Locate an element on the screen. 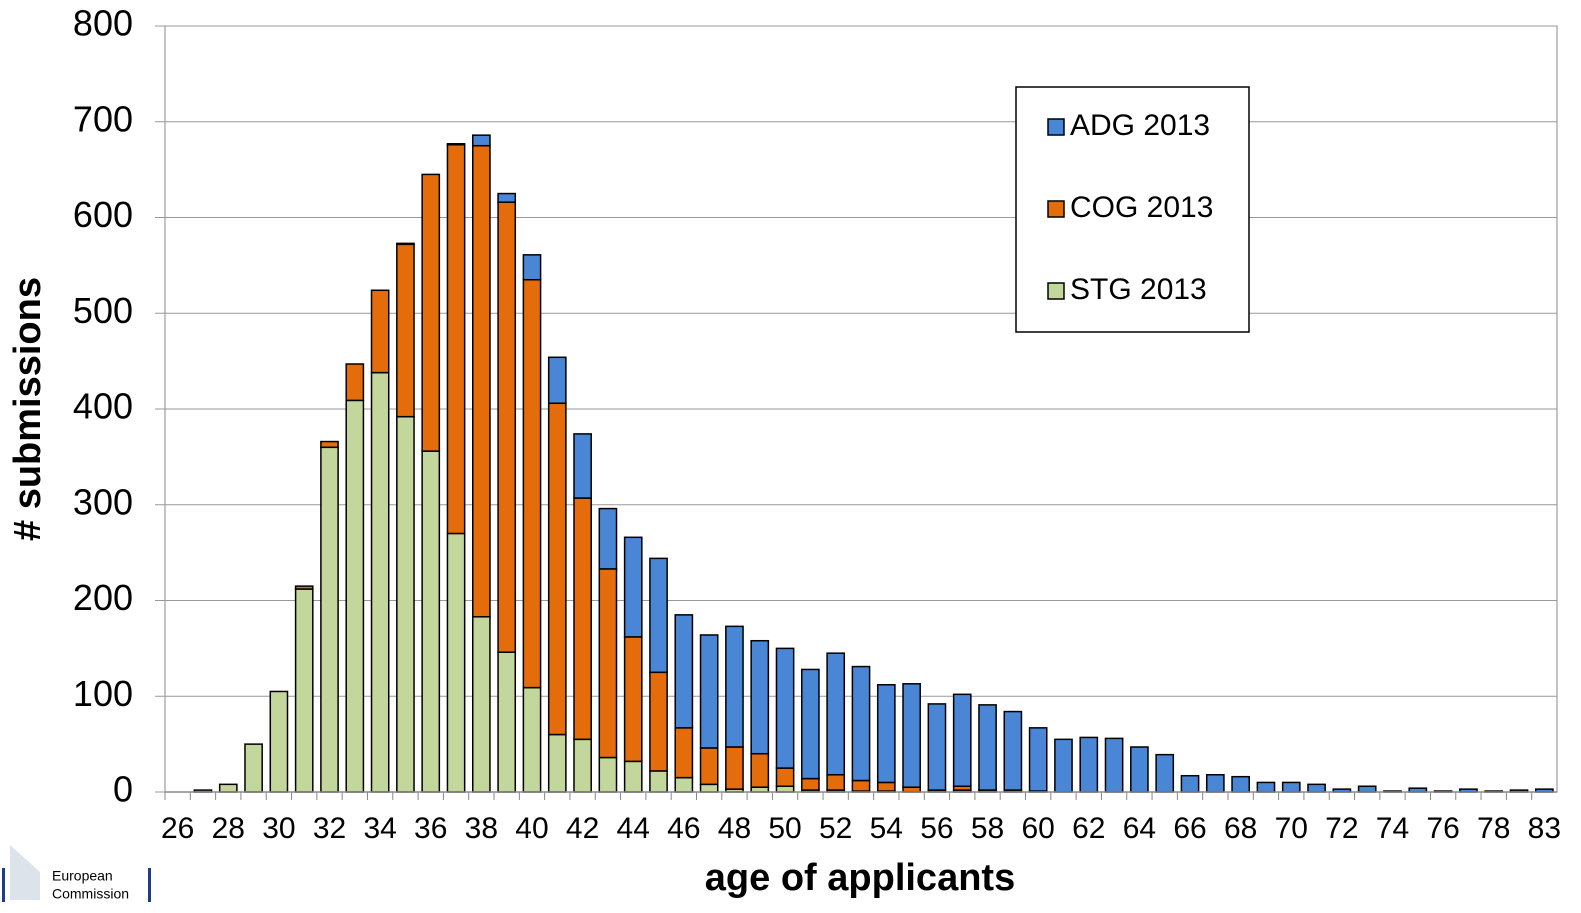 The image size is (1581, 913). y-tick-label: 600 is located at coordinates (103, 214).